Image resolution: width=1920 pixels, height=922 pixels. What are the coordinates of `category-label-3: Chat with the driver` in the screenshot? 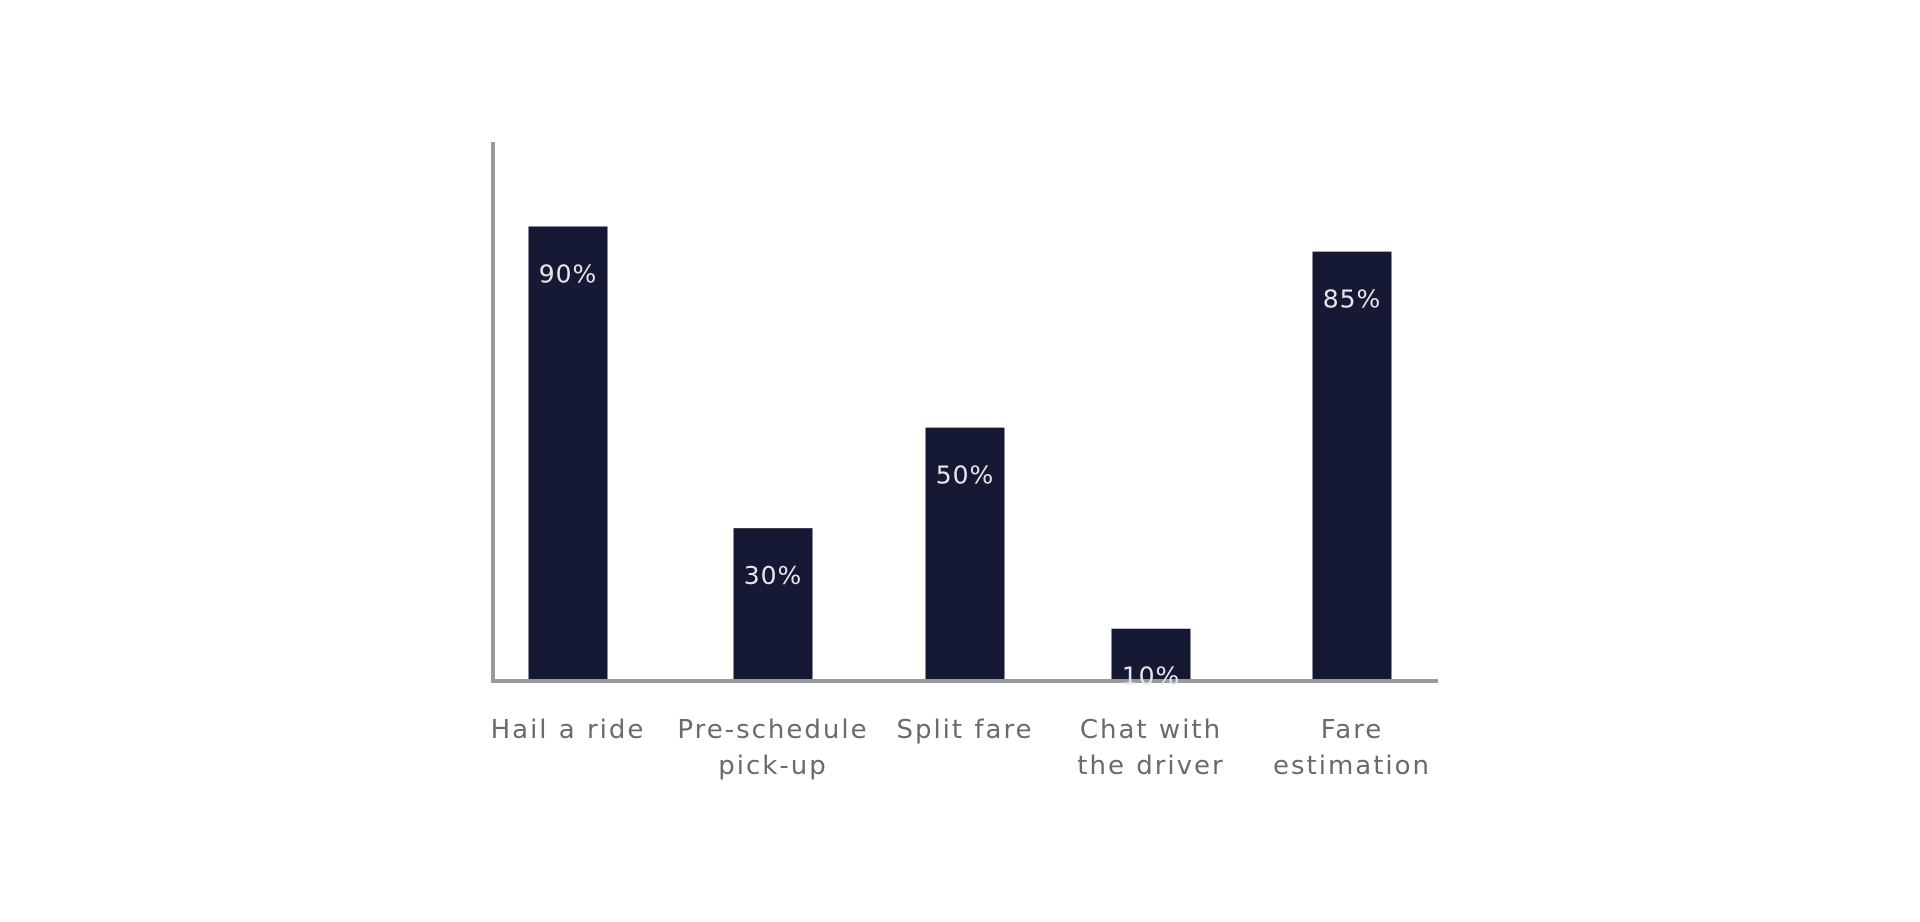 It's located at (1150, 748).